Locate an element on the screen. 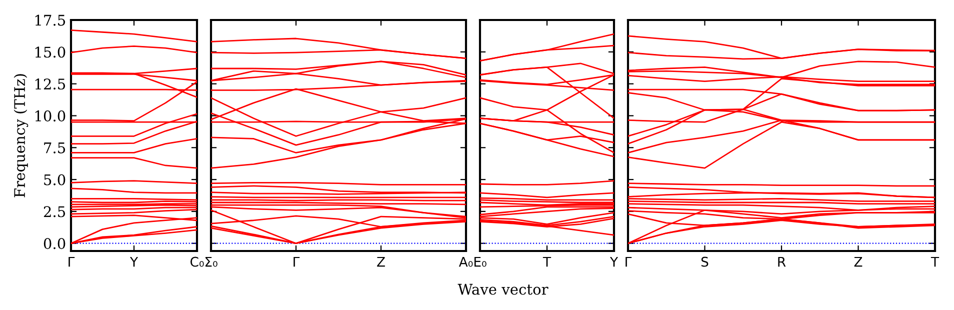 This screenshot has width=954, height=310. x-axis-title: Wave vector is located at coordinates (503, 289).